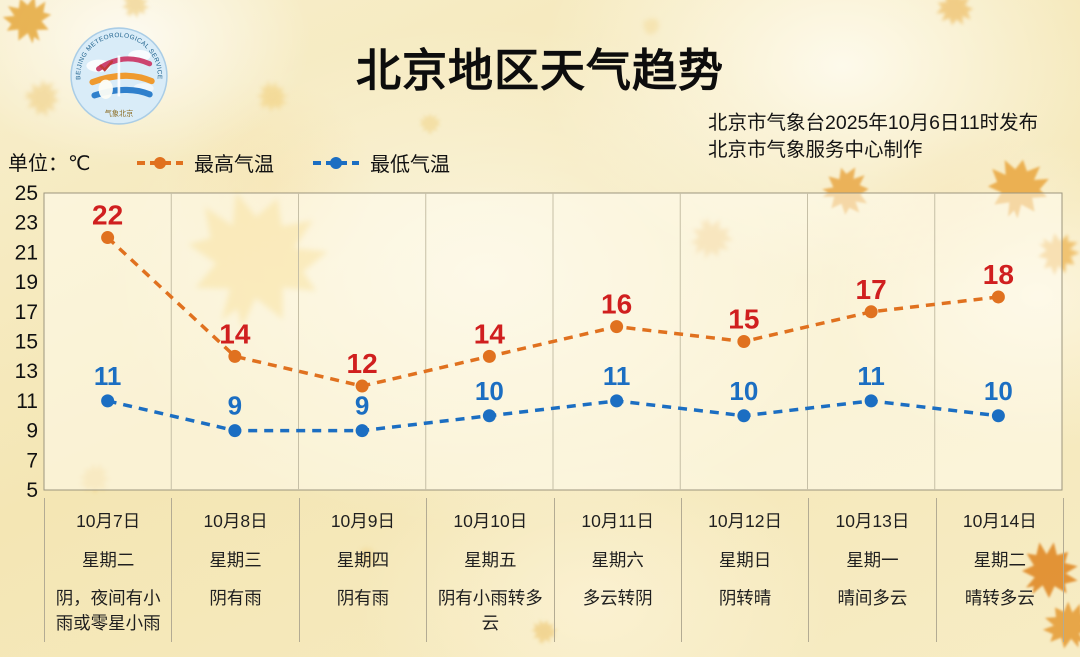 Image resolution: width=1080 pixels, height=657 pixels. I want to click on legend-item-min-temp: 最低气温, so click(381, 162).